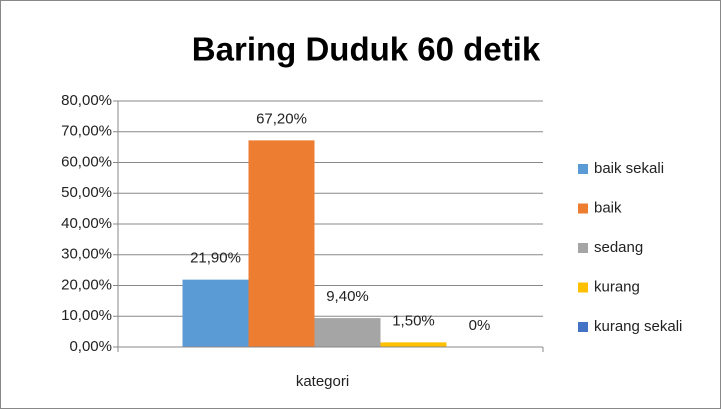 The image size is (721, 409). What do you see at coordinates (608, 207) in the screenshot?
I see `legend-label: baik` at bounding box center [608, 207].